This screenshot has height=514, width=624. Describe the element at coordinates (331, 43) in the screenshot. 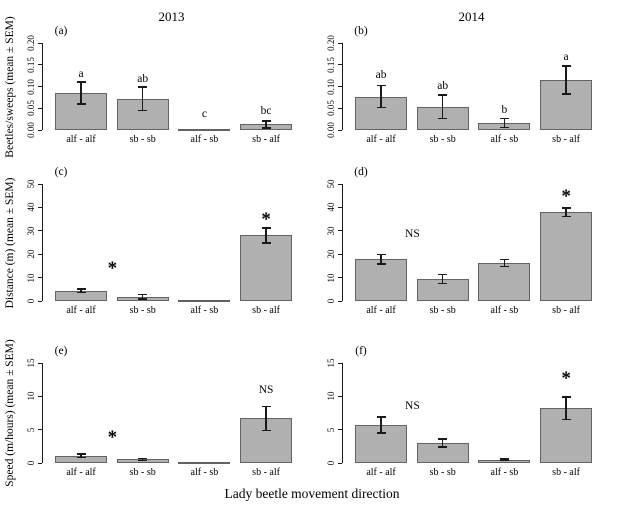

I see `y-tick-label: 0.20` at that location.